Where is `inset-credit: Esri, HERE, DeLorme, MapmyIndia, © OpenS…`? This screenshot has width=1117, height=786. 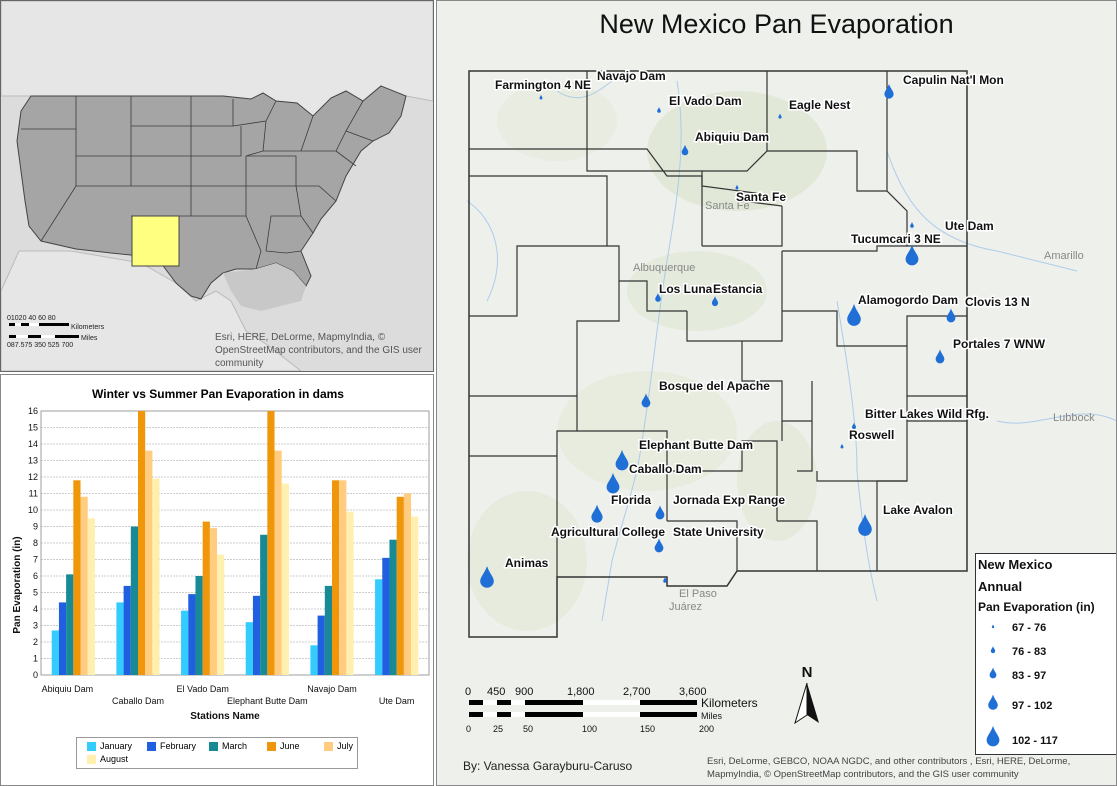
inset-credit: Esri, HERE, DeLorme, MapmyIndia, © OpenS… is located at coordinates (318, 350).